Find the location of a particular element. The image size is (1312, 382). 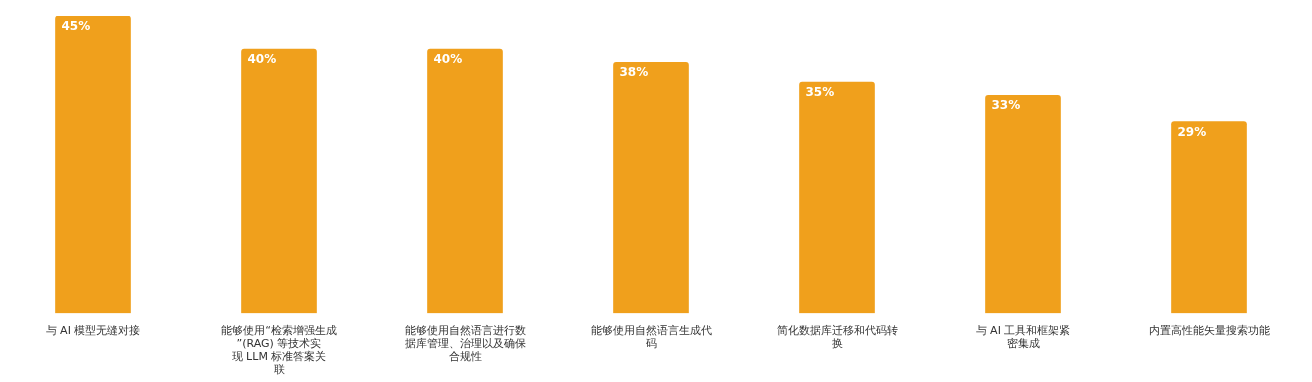

data-label: 29% is located at coordinates (1192, 131).